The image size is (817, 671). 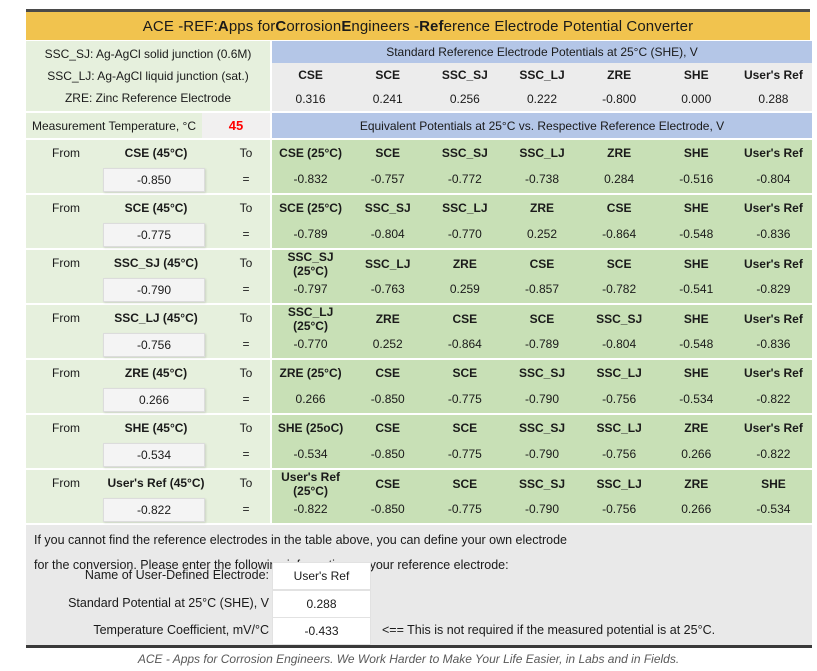 I want to click on title-segment: erence Electrode Potential Converter, so click(x=568, y=26).